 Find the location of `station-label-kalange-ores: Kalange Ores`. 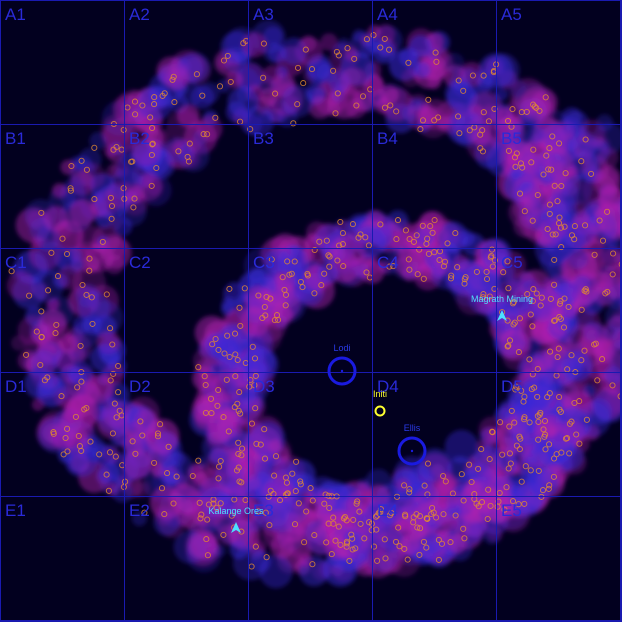

station-label-kalange-ores: Kalange Ores is located at coordinates (236, 511).